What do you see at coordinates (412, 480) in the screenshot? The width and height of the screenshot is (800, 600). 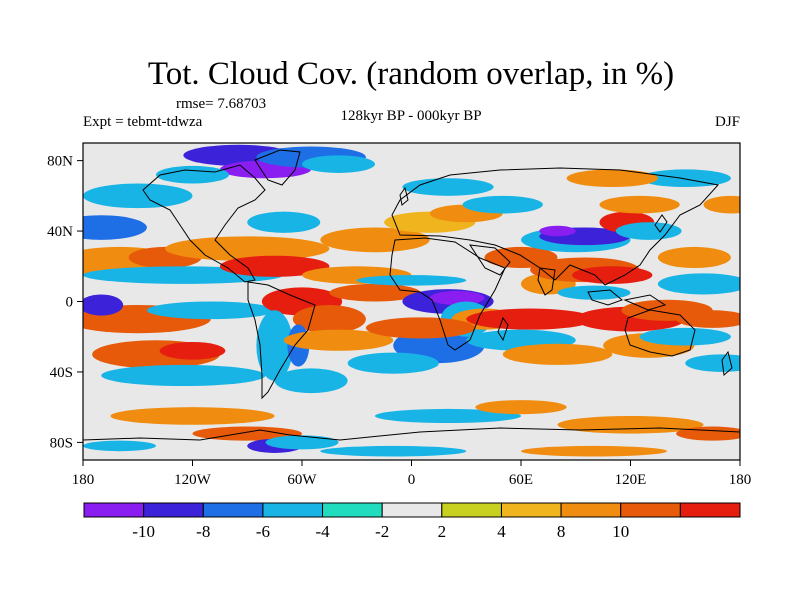 I see `x-tick-label-3: 0` at bounding box center [412, 480].